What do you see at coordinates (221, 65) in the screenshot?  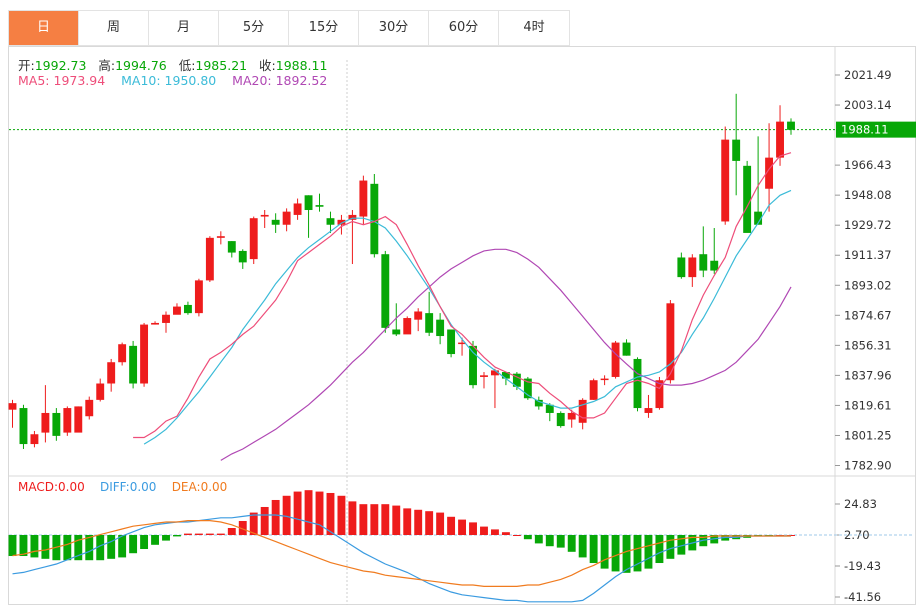 I see `low-value: 1985.21` at bounding box center [221, 65].